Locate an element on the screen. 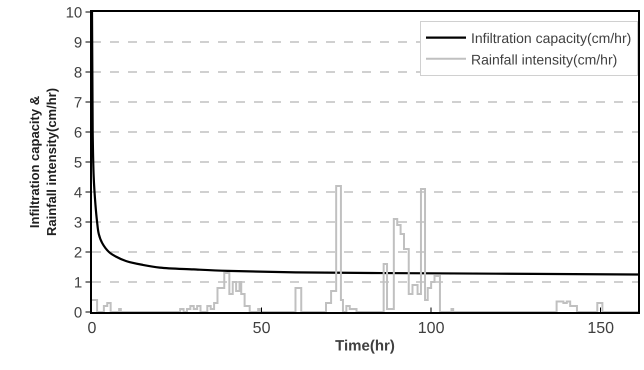  x-axis-title: Time(hr) is located at coordinates (365, 345).